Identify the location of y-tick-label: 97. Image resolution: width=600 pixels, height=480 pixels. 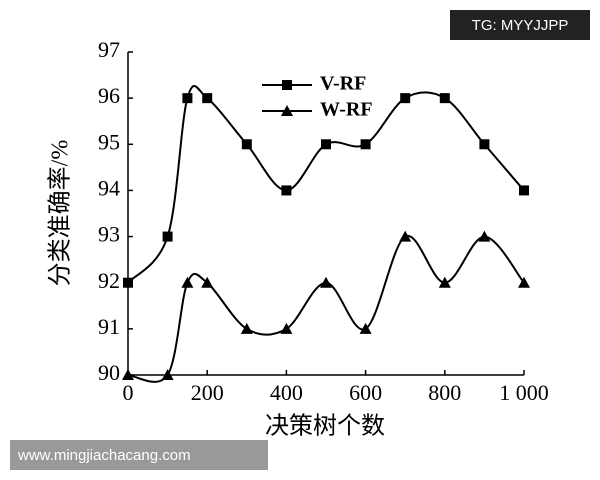
(109, 49).